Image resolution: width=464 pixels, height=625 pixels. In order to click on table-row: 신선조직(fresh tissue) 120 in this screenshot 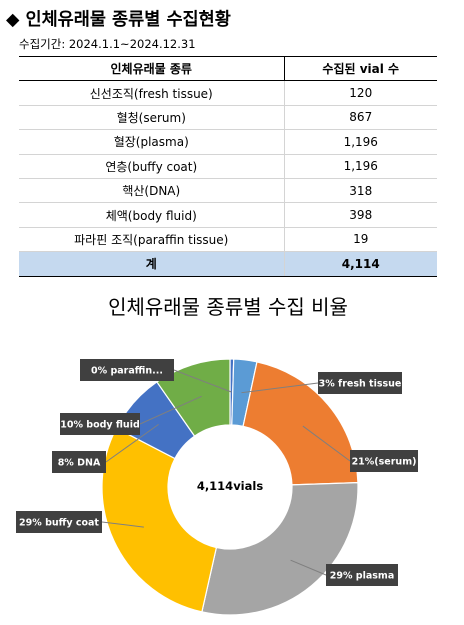, I will do `click(228, 93)`.